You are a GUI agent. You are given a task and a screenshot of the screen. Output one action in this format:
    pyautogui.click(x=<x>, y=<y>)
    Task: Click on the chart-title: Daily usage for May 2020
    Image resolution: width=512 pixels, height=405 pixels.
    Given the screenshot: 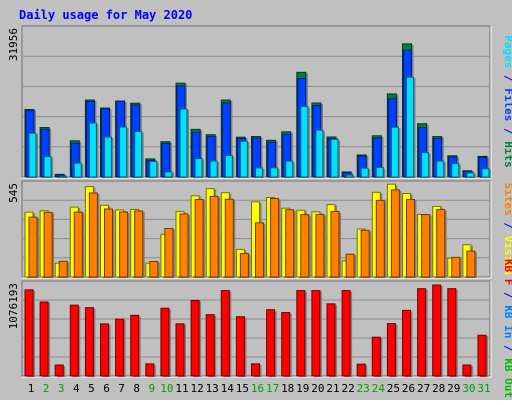 What is the action you would take?
    pyautogui.click(x=105, y=15)
    